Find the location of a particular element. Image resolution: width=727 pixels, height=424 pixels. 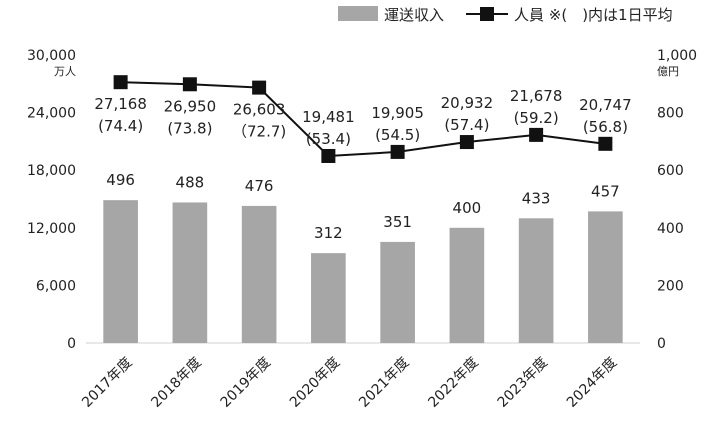

y-right-tick-label: 1,000 is located at coordinates (677, 56).